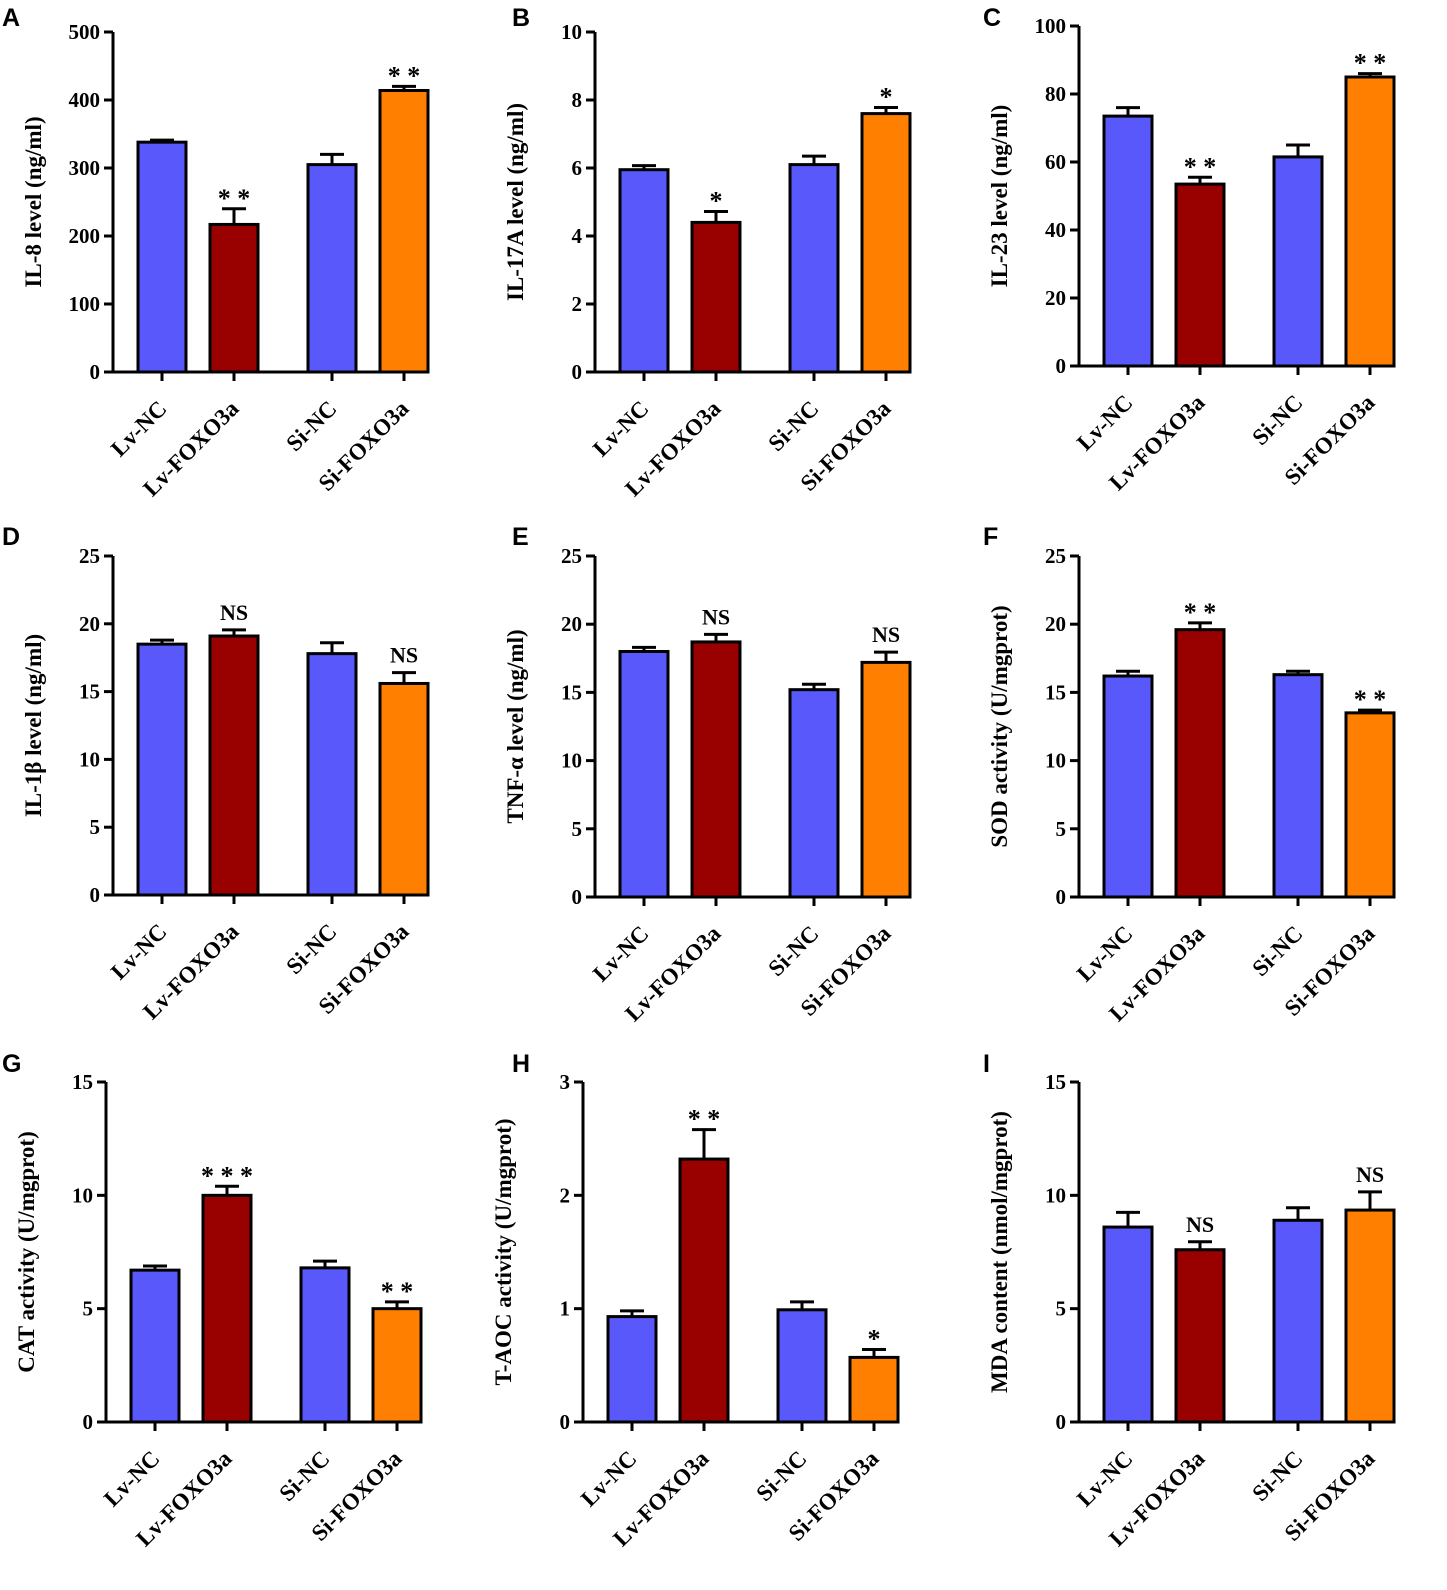 The image size is (1447, 1590). Describe the element at coordinates (11, 18) in the screenshot. I see `panel-letter: A` at that location.